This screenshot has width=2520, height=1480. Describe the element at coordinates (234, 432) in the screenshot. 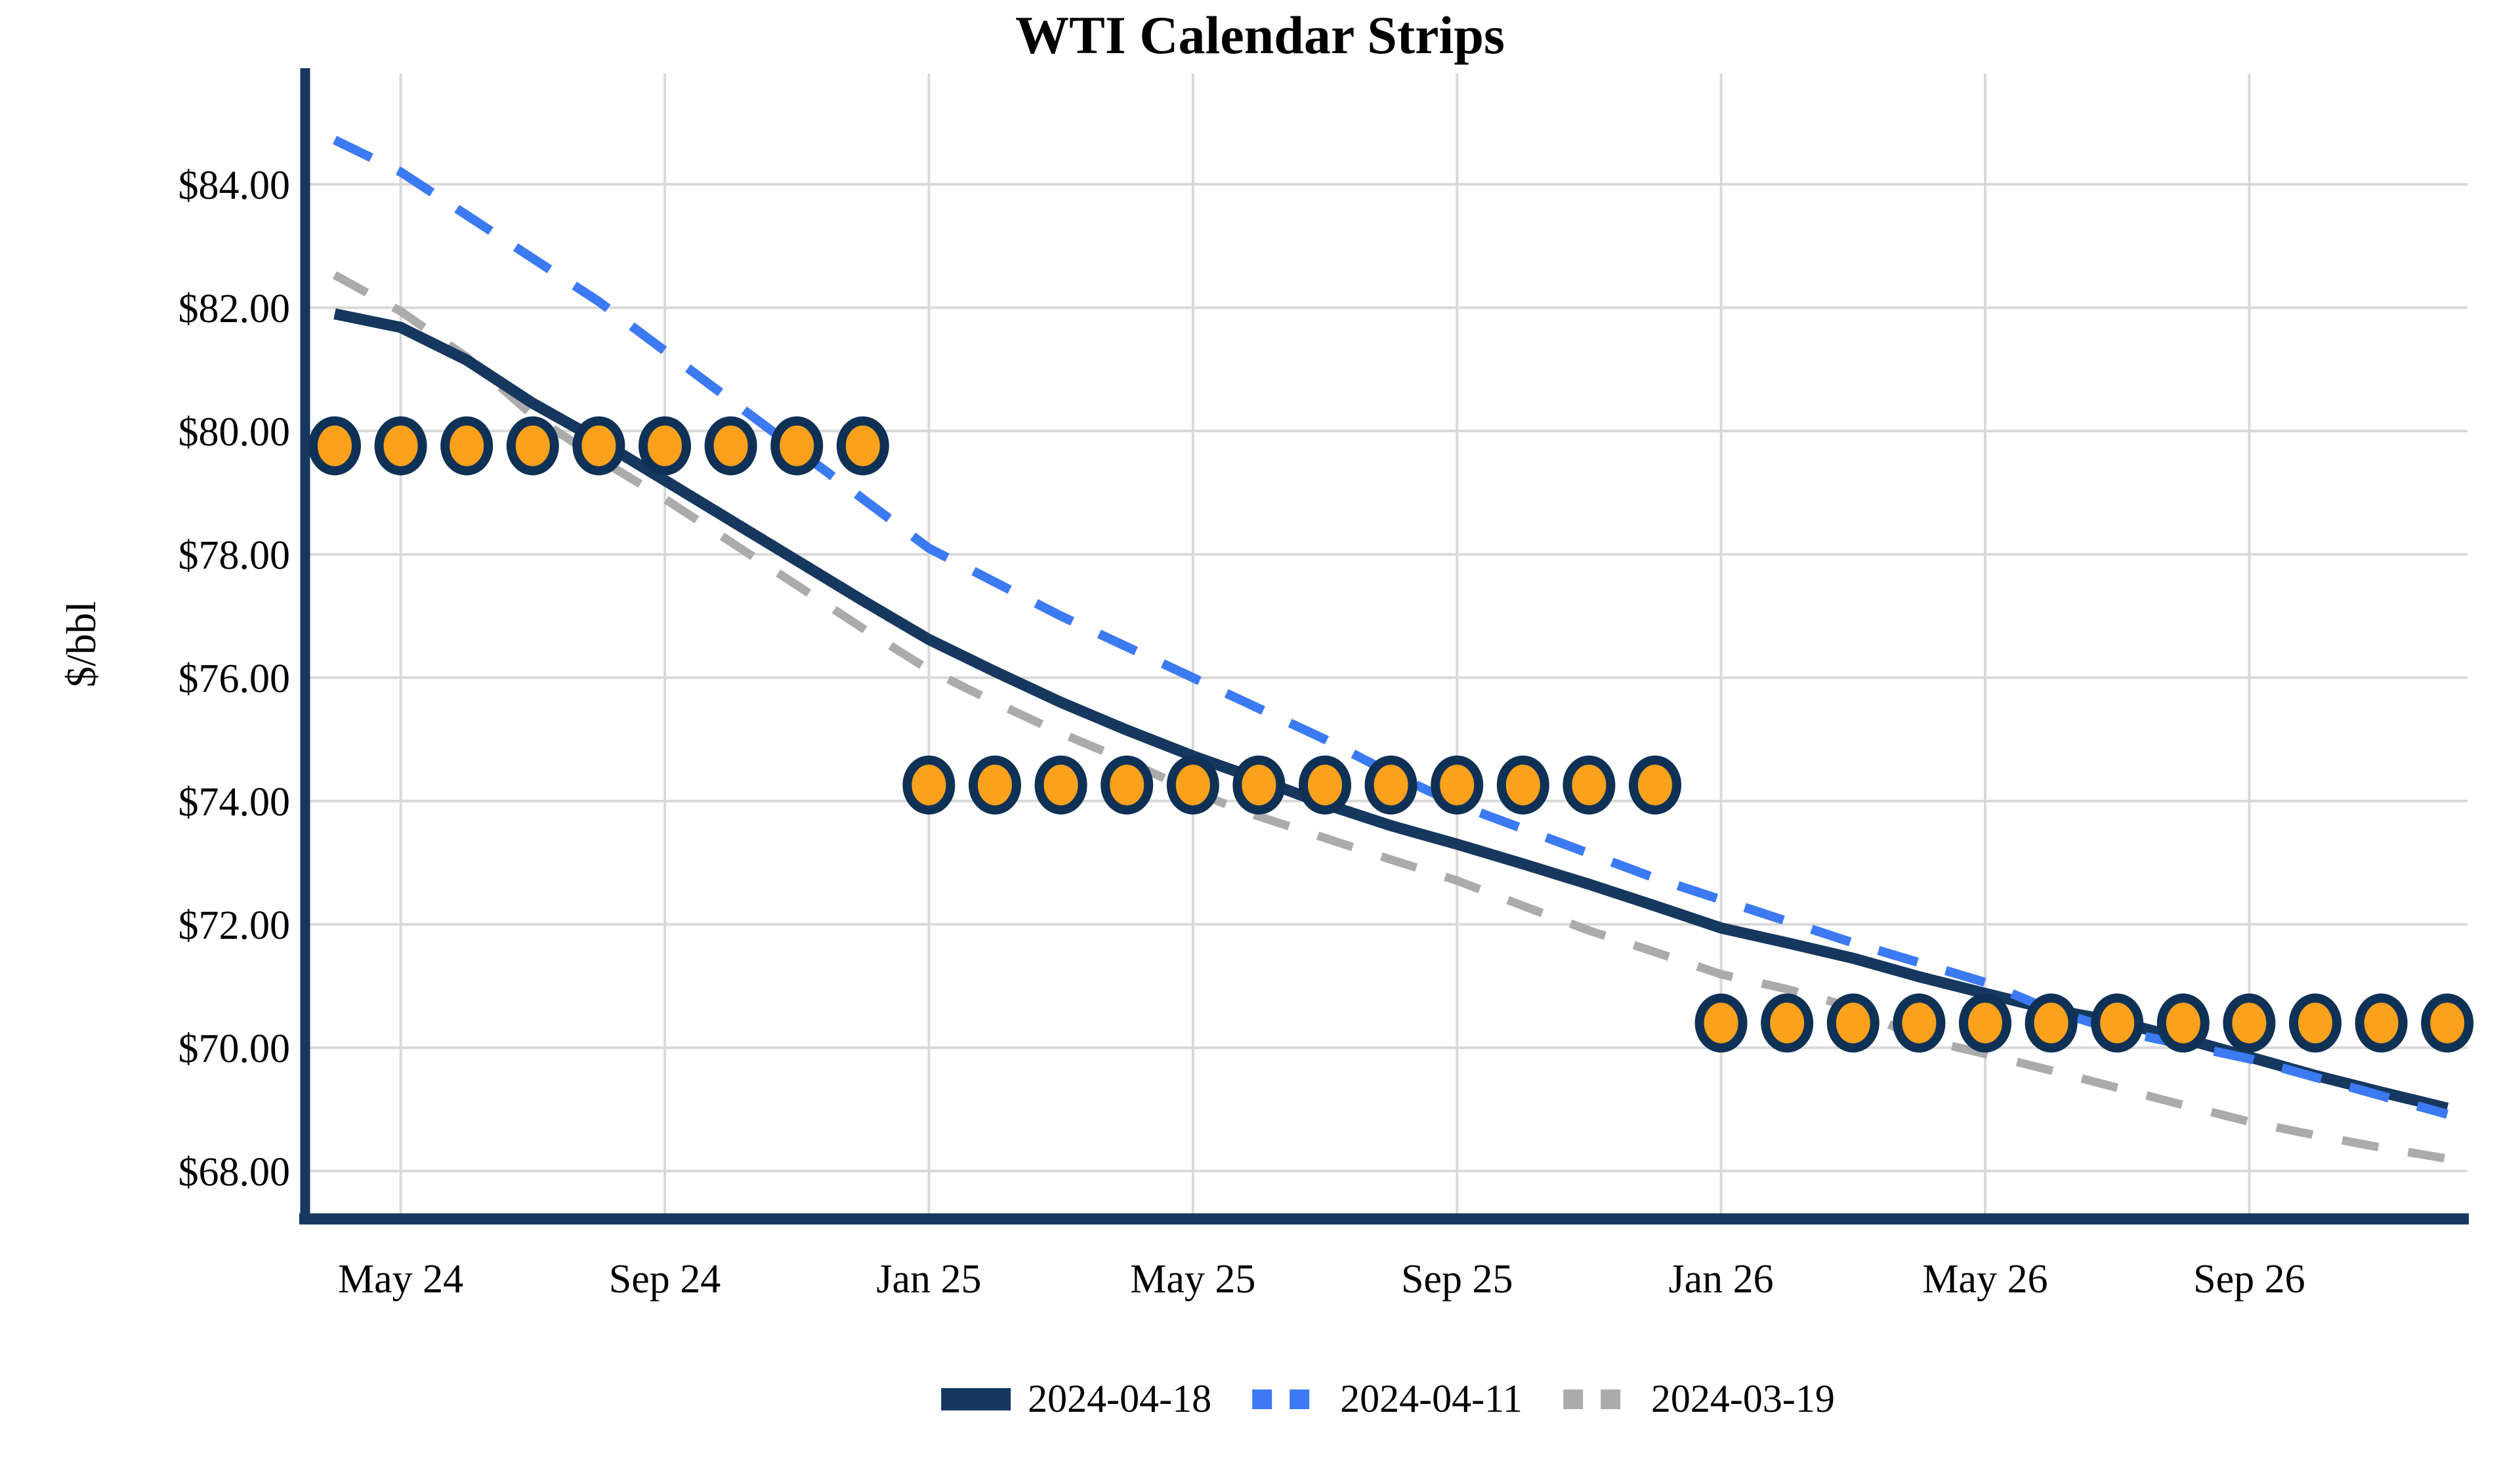

I see `y-tick-label: $80.00` at that location.